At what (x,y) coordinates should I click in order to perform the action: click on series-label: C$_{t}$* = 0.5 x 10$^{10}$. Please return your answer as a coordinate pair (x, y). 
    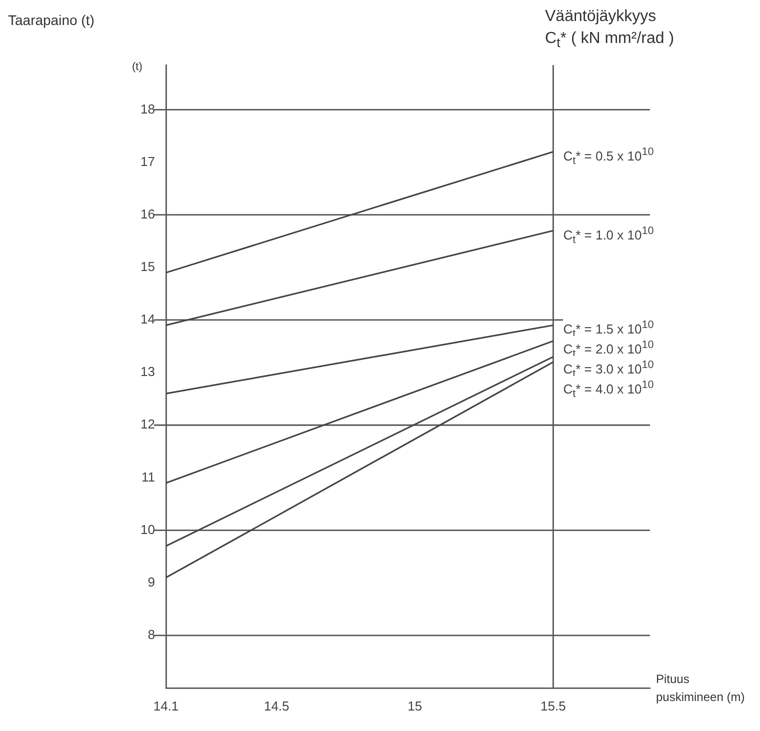
    Looking at the image, I should click on (608, 156).